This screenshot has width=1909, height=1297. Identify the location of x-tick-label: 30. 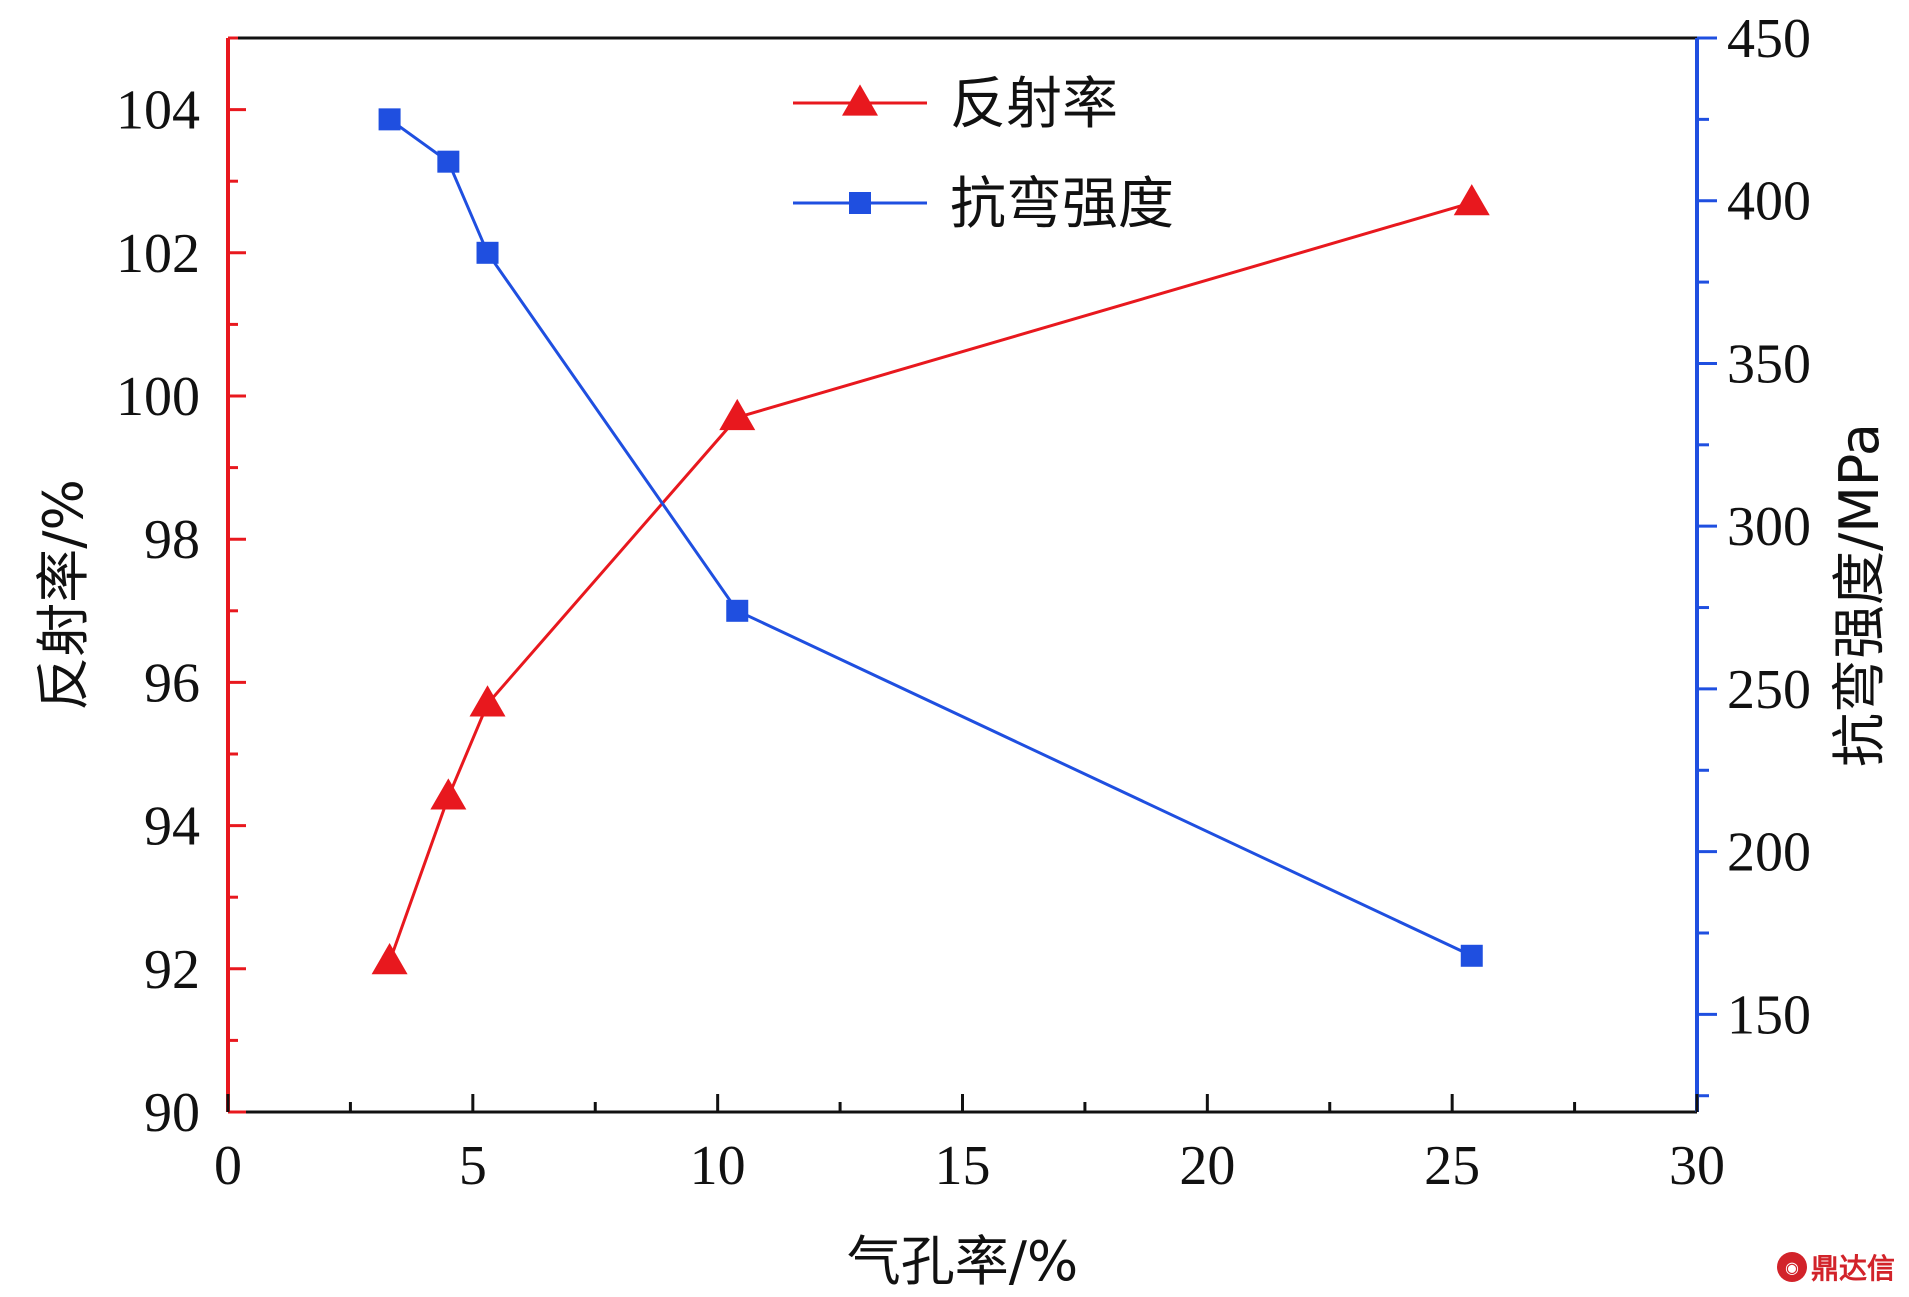
(1697, 1166).